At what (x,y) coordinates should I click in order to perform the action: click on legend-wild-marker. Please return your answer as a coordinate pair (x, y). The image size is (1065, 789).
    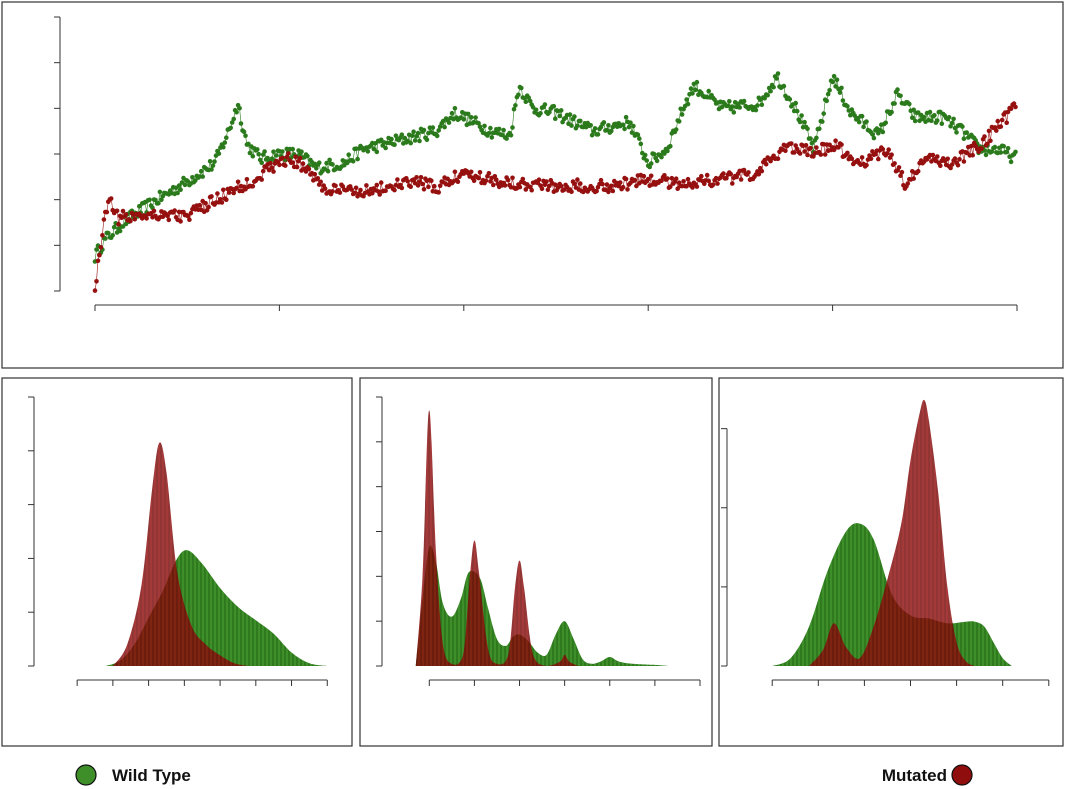
    Looking at the image, I should click on (86, 775).